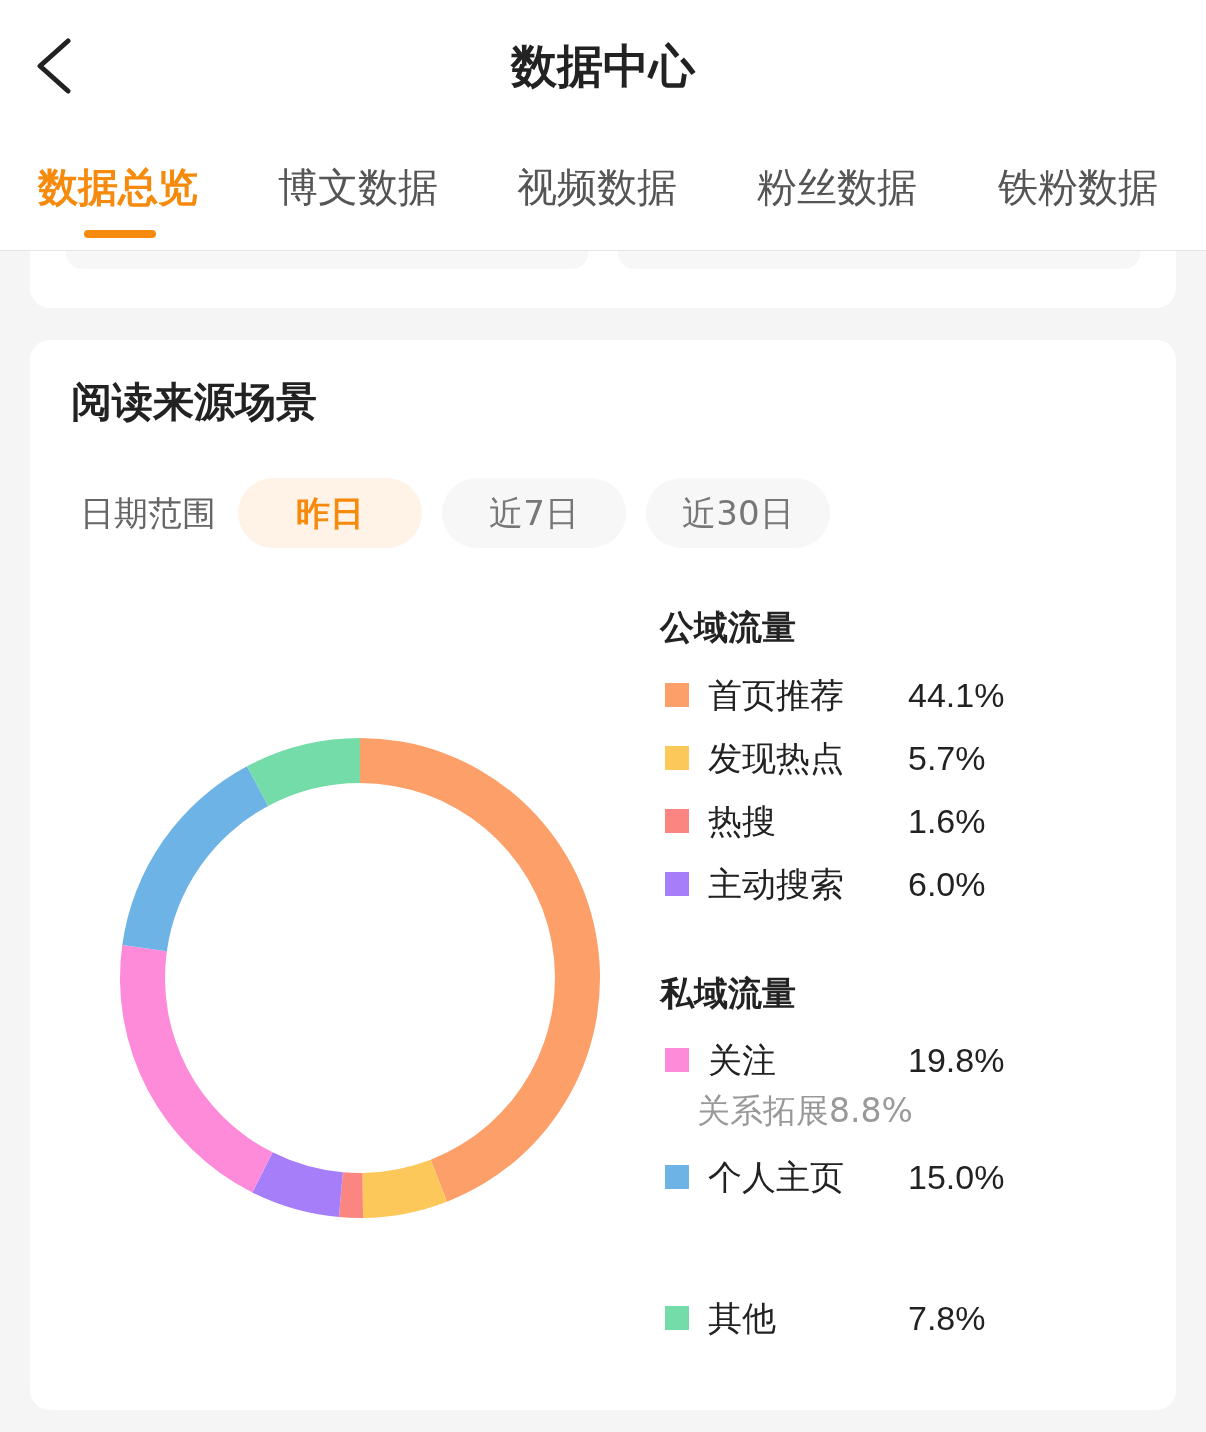 This screenshot has width=1206, height=1432. What do you see at coordinates (742, 821) in the screenshot?
I see `legend-label: 热搜` at bounding box center [742, 821].